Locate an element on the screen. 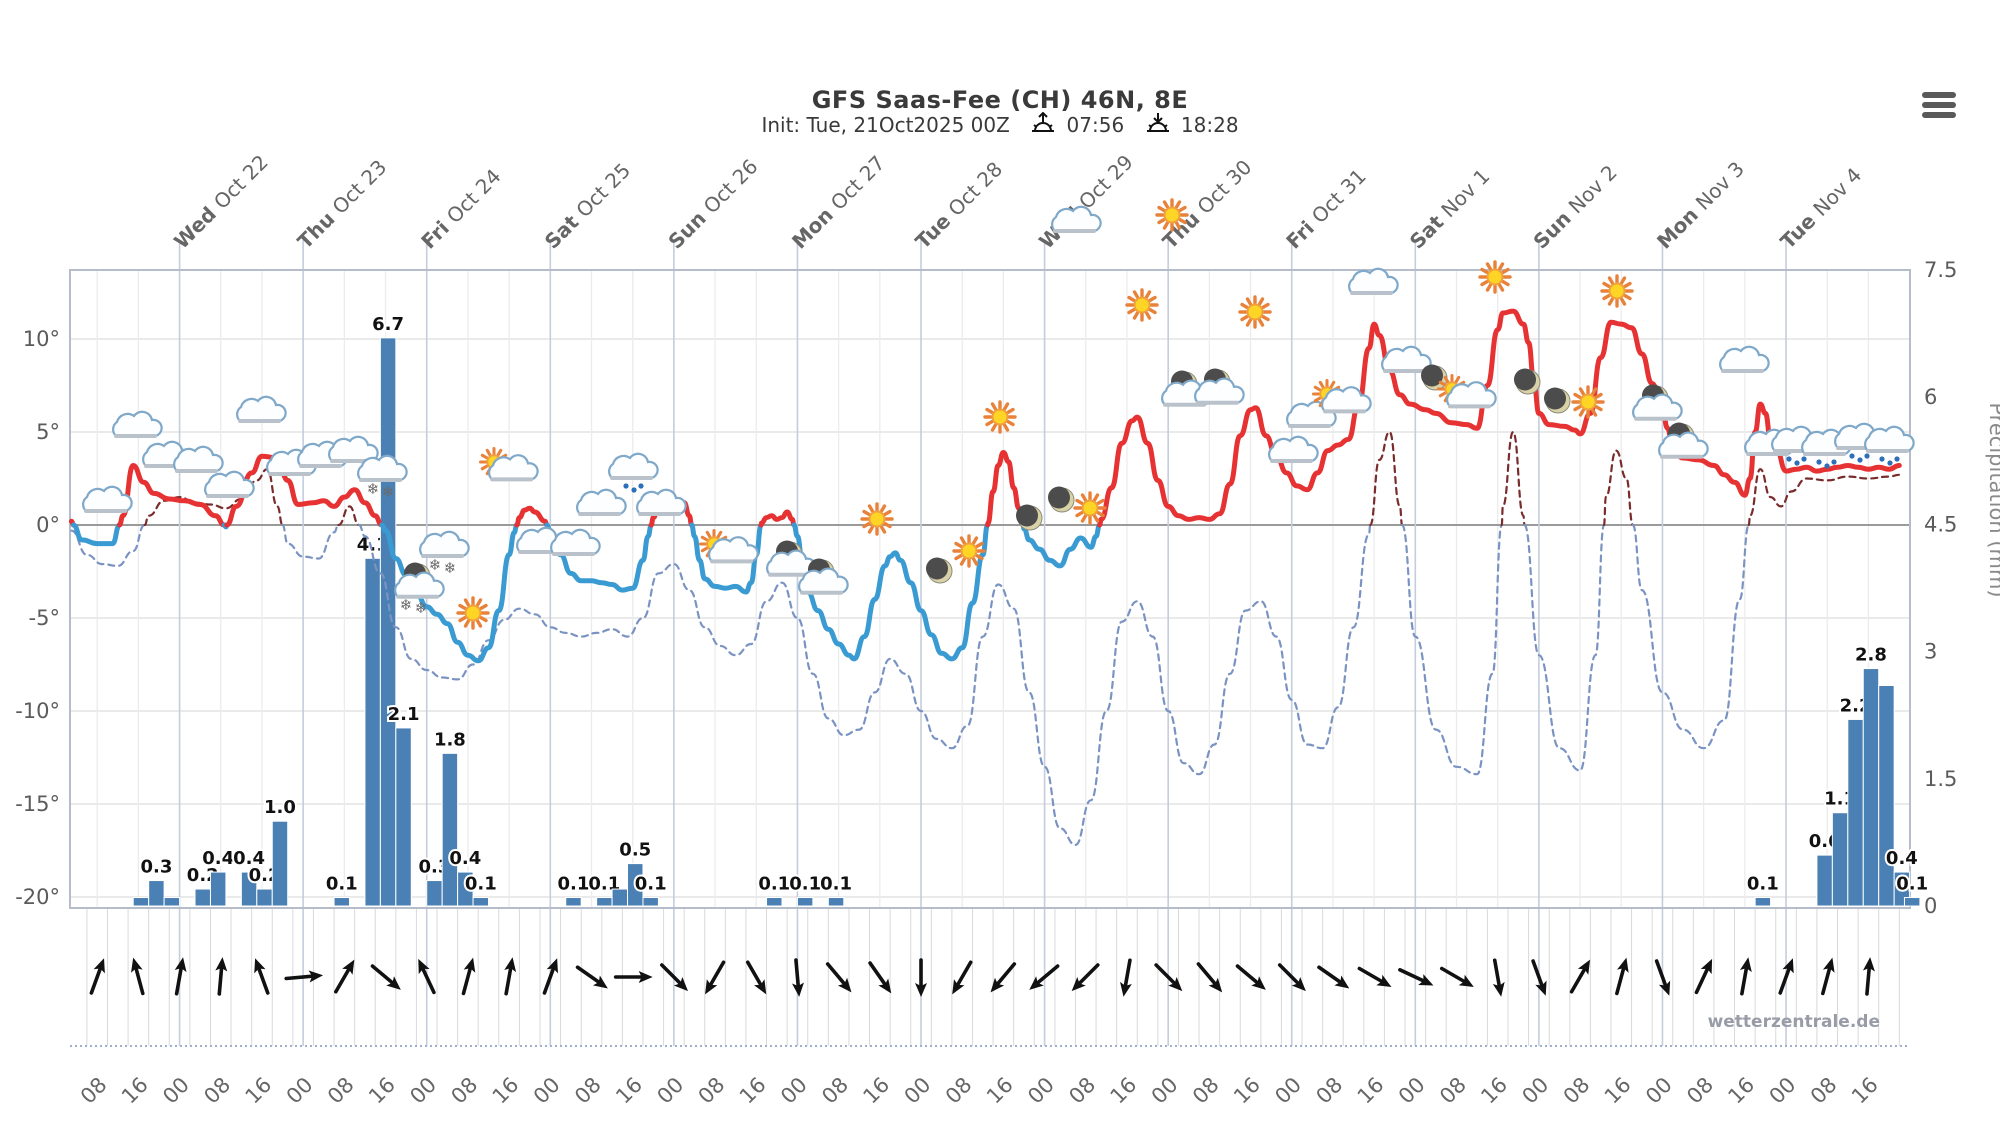 This screenshot has width=2000, height=1124. sunset-time: 18:28 is located at coordinates (1209, 125).